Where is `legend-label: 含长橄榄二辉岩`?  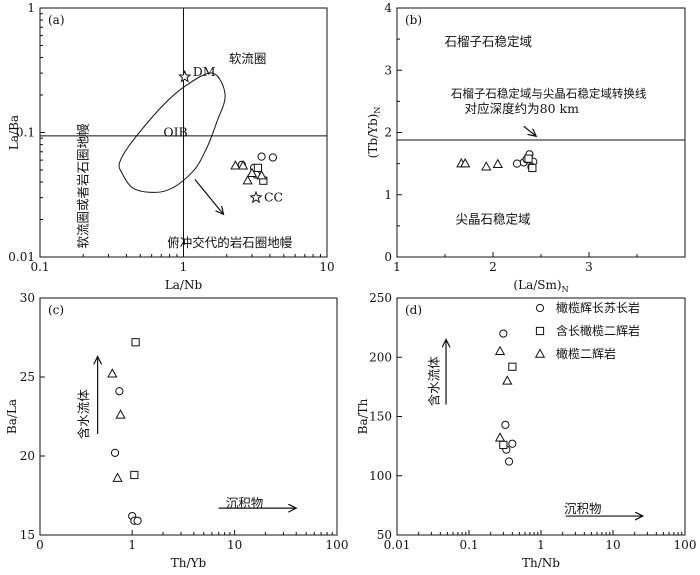 legend-label: 含长橄榄二辉岩 is located at coordinates (598, 330).